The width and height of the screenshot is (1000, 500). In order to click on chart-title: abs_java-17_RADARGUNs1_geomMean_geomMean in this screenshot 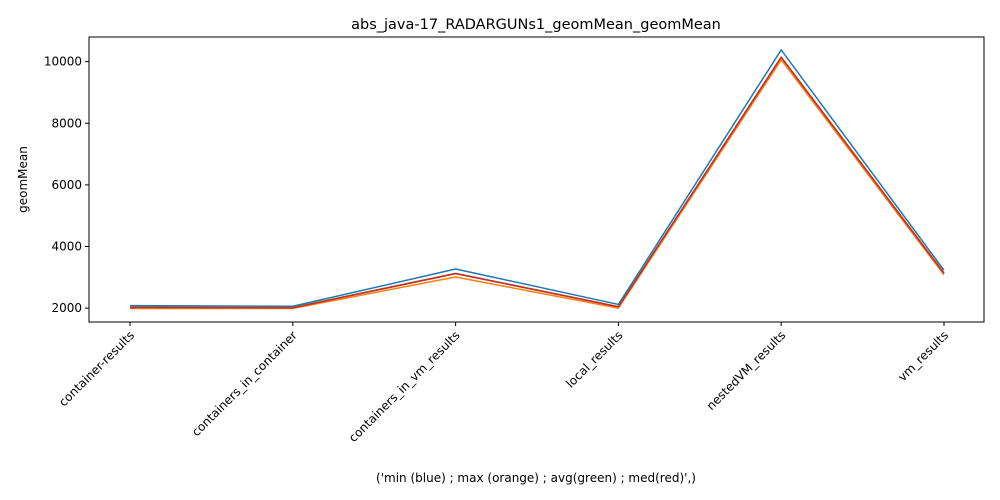, I will do `click(536, 25)`.